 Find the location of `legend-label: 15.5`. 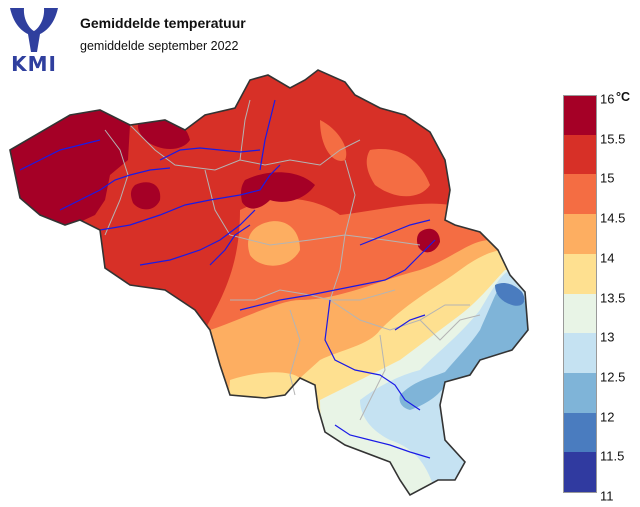

legend-label: 15.5 is located at coordinates (613, 139).